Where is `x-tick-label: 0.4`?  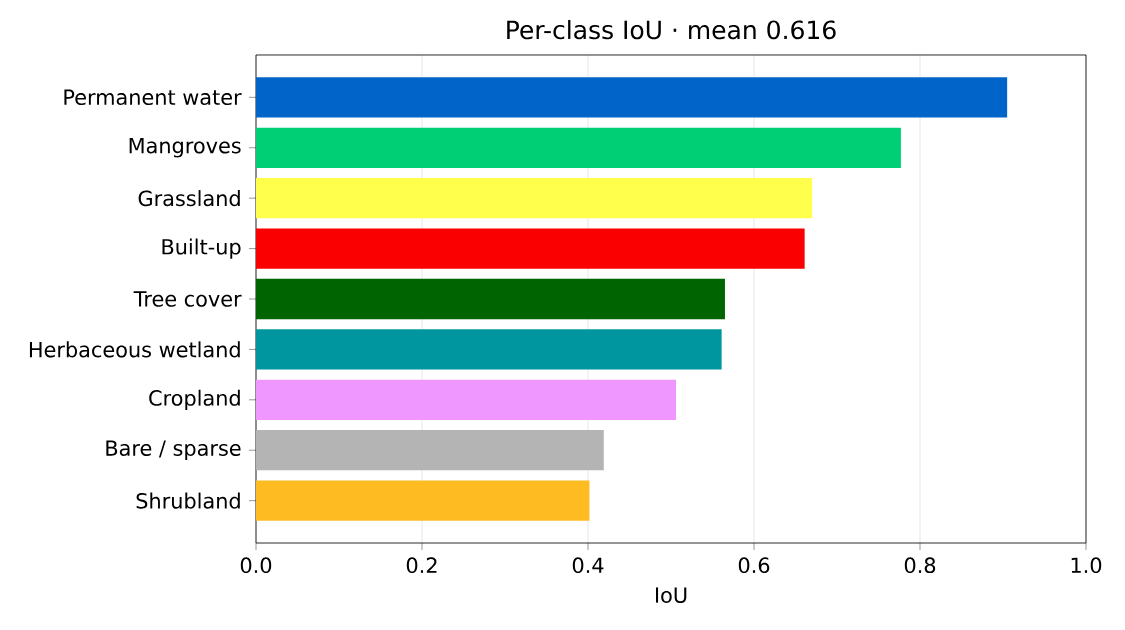 x-tick-label: 0.4 is located at coordinates (588, 565).